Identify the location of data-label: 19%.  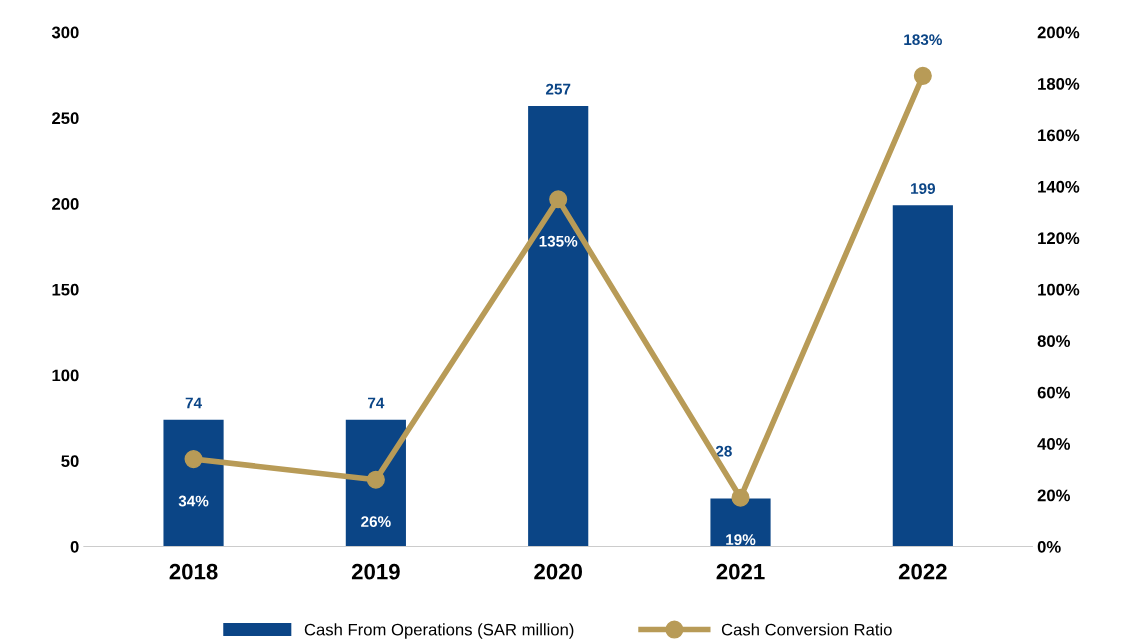
(741, 540).